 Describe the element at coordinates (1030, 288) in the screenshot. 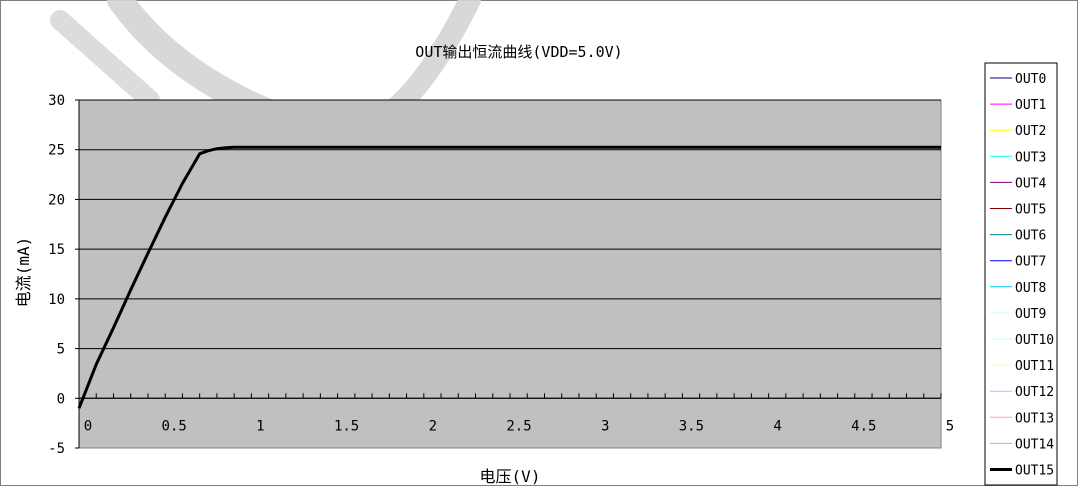

I see `legend-label-out8: OUT8` at that location.